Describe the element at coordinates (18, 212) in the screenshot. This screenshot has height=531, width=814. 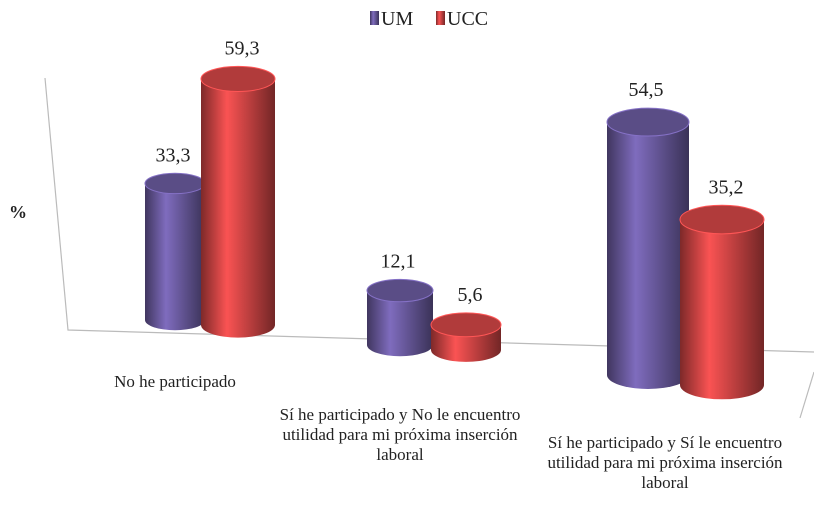
I see `y-axis-label: %` at that location.